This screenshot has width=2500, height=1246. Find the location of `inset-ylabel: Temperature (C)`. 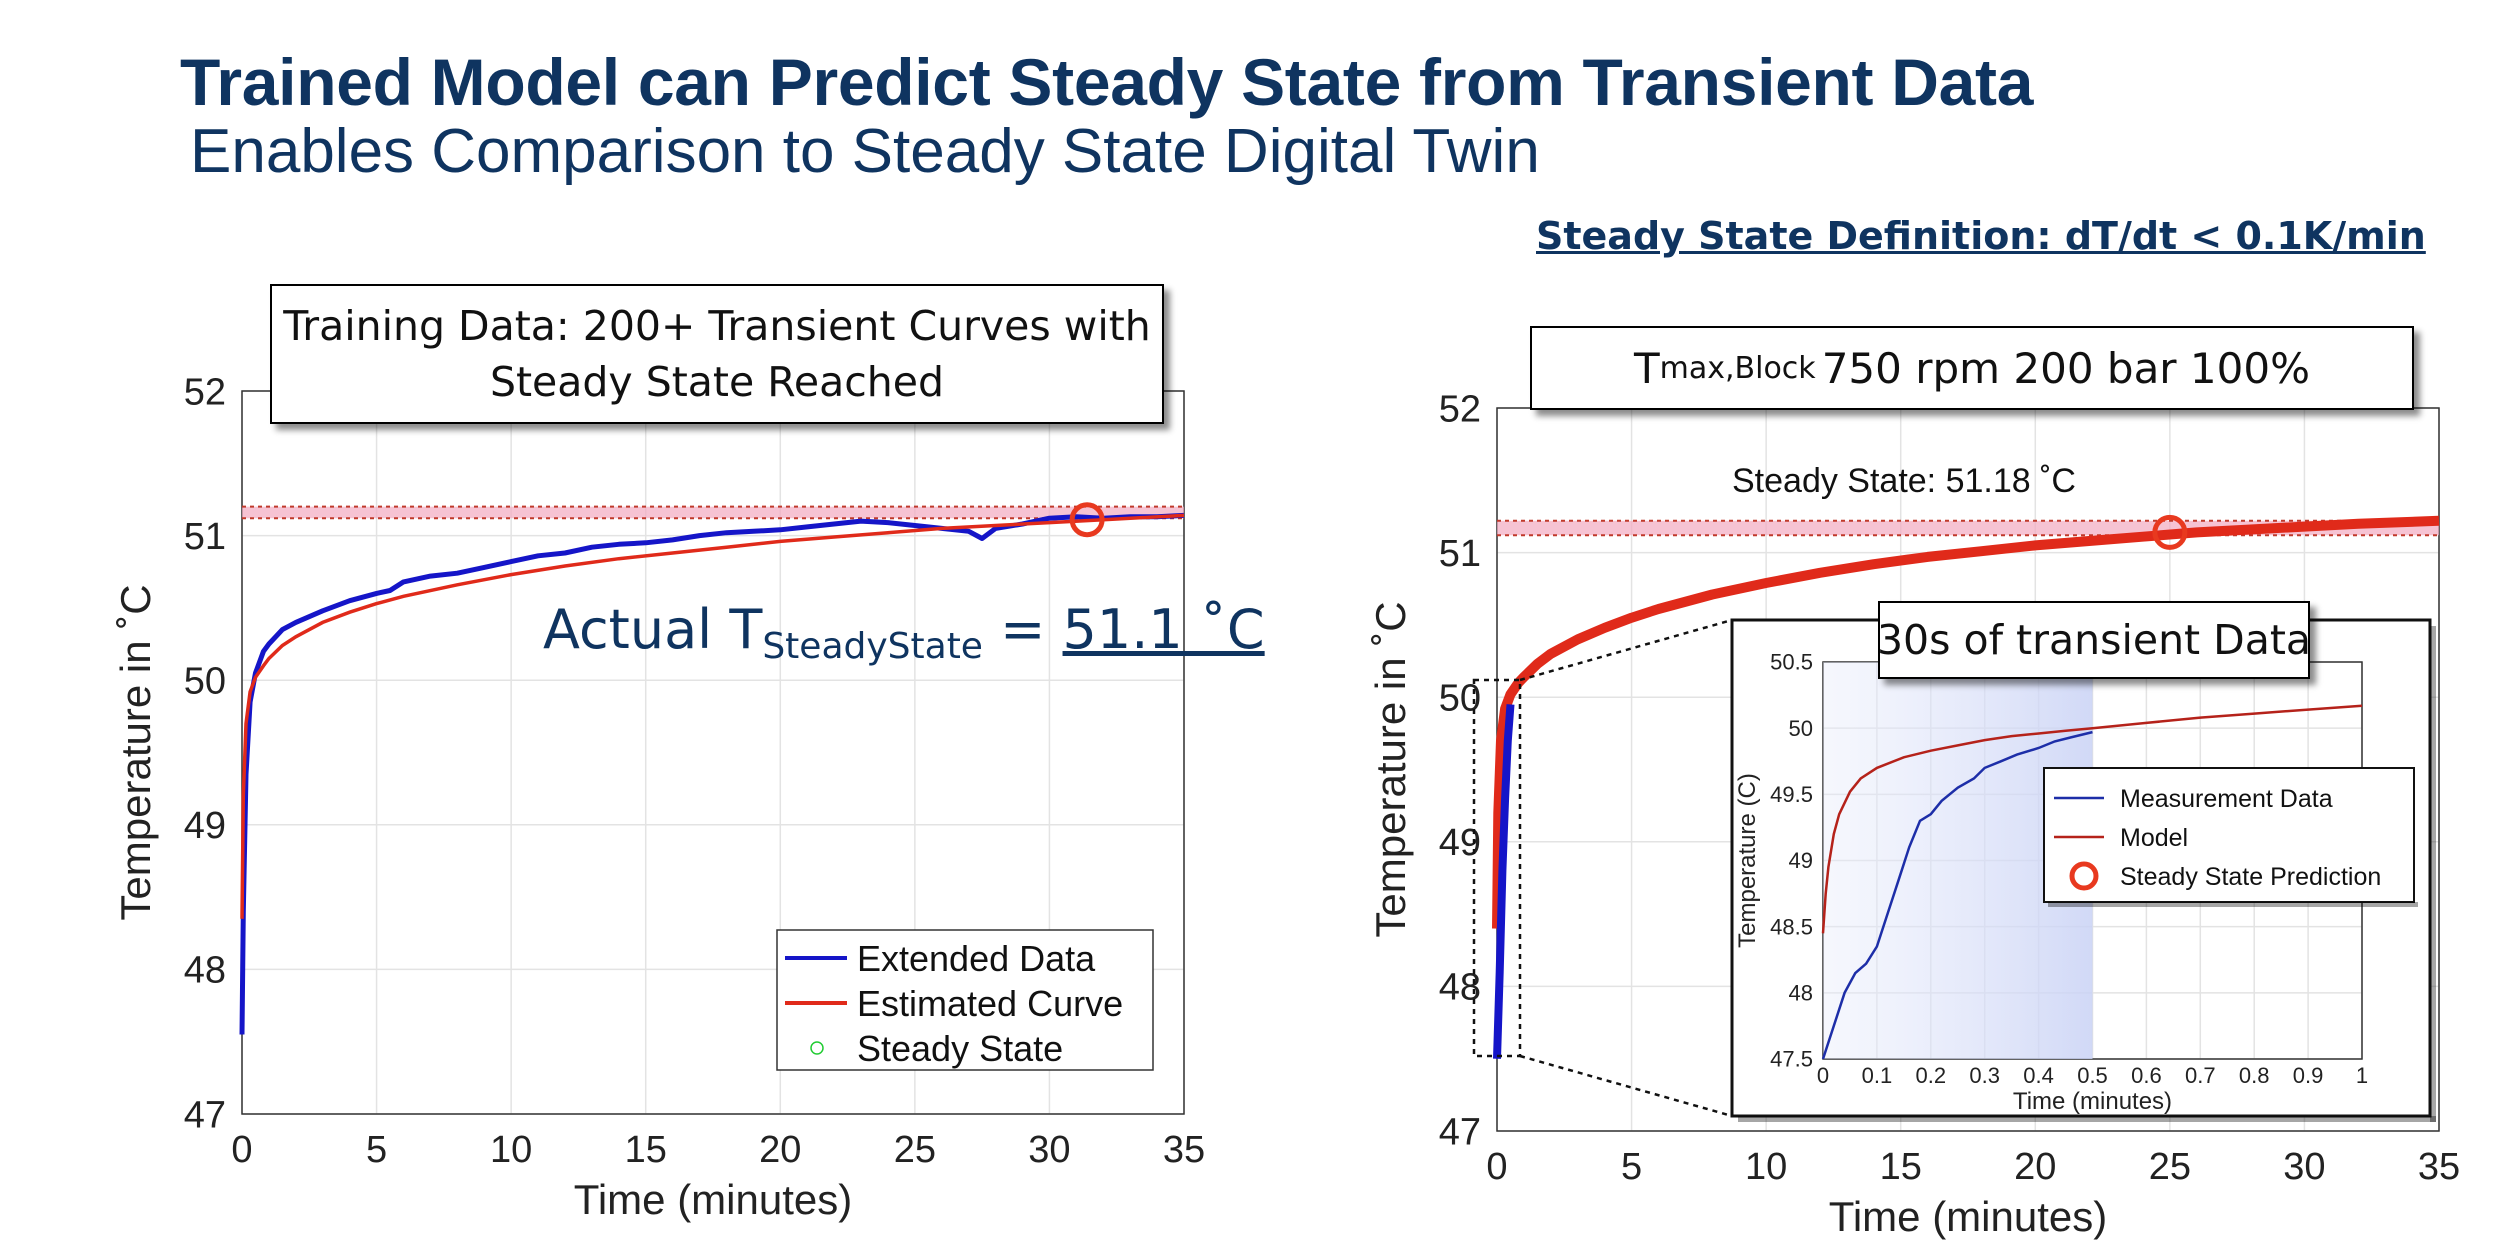

inset-ylabel: Temperature (C) is located at coordinates (1747, 860).